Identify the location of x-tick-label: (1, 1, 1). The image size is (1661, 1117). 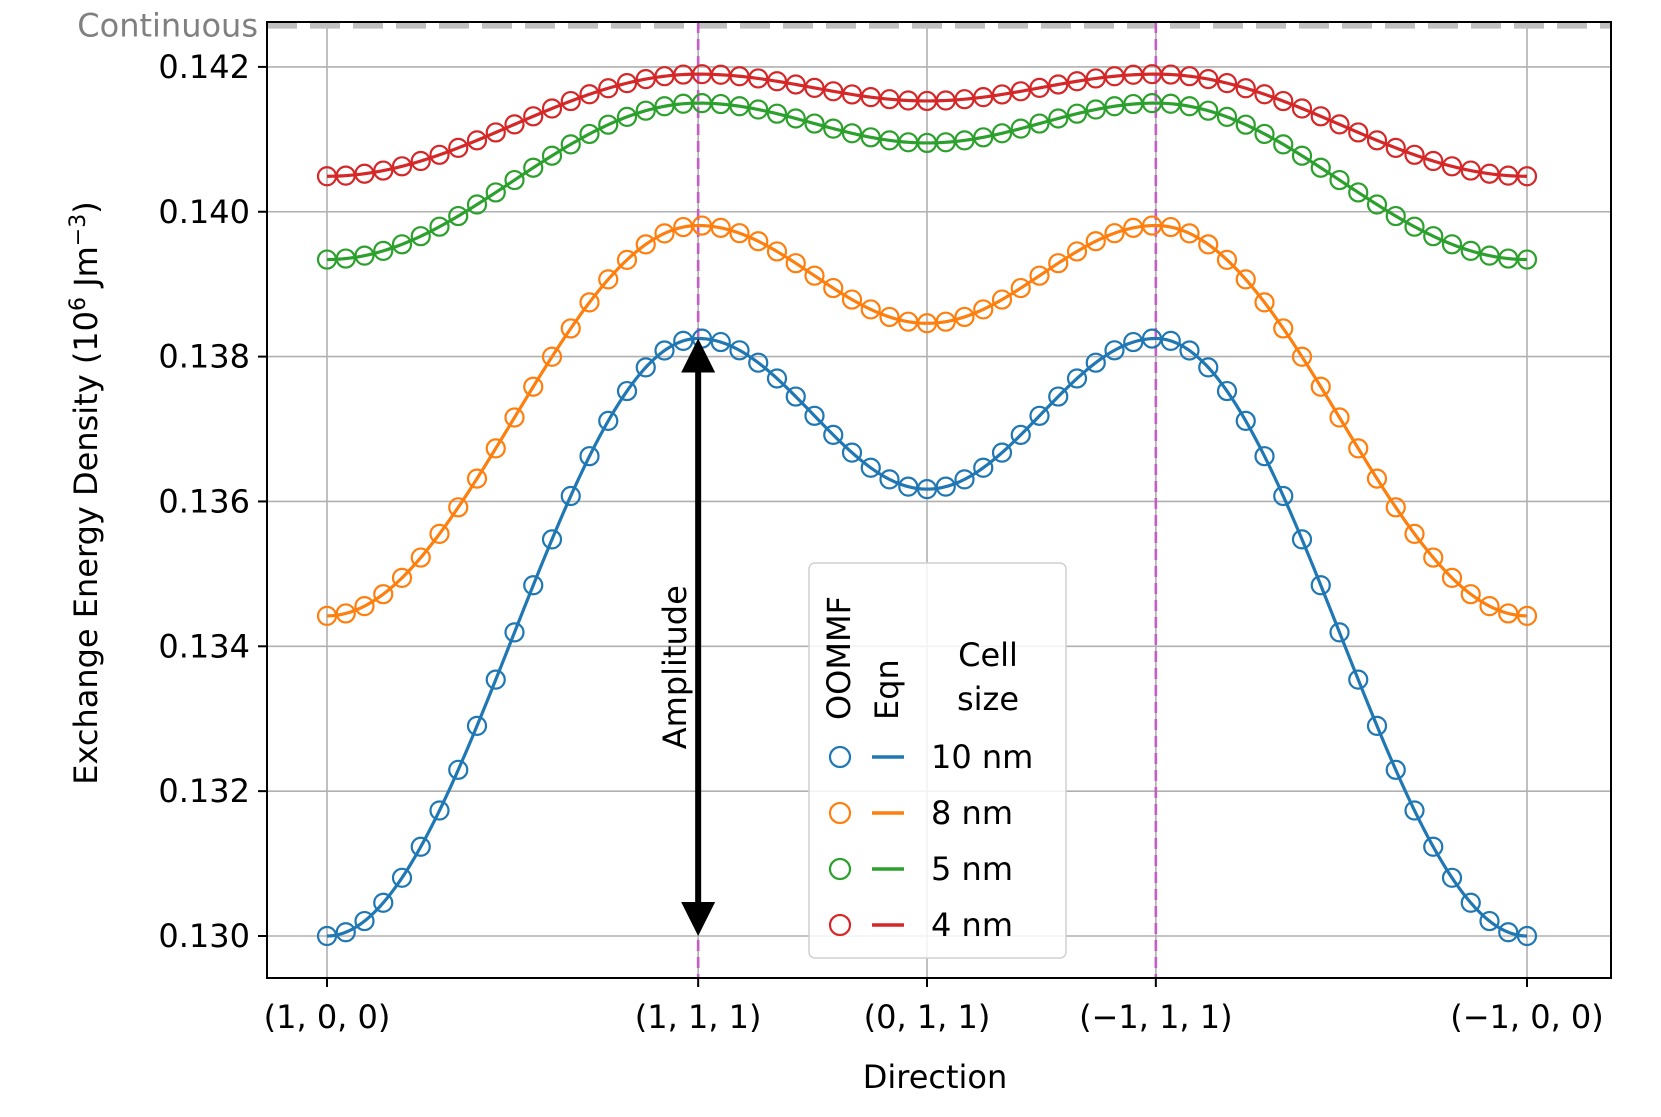
(698, 1017).